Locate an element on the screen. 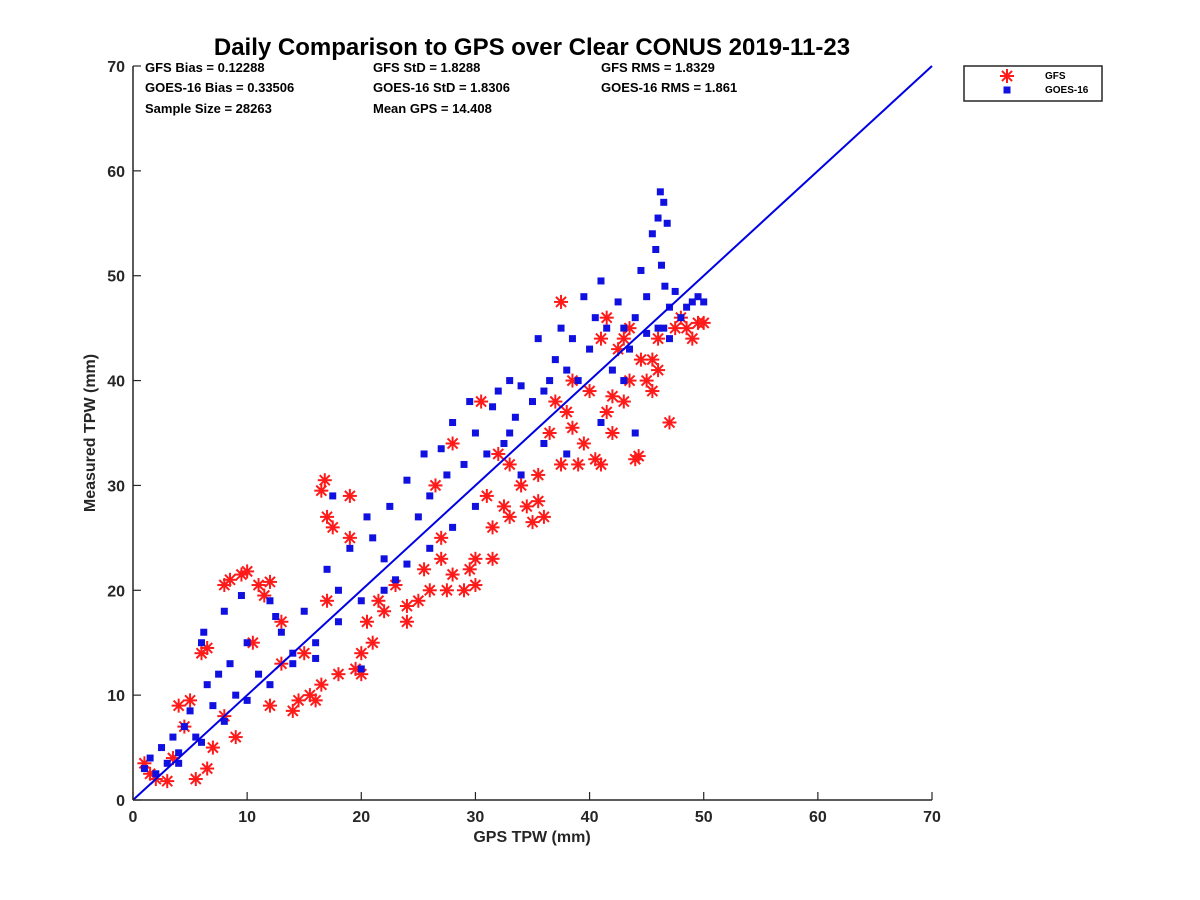 This screenshot has height=900, width=1200. stat-gfs-rms: GFS RMS = 1.8329 is located at coordinates (658, 67).